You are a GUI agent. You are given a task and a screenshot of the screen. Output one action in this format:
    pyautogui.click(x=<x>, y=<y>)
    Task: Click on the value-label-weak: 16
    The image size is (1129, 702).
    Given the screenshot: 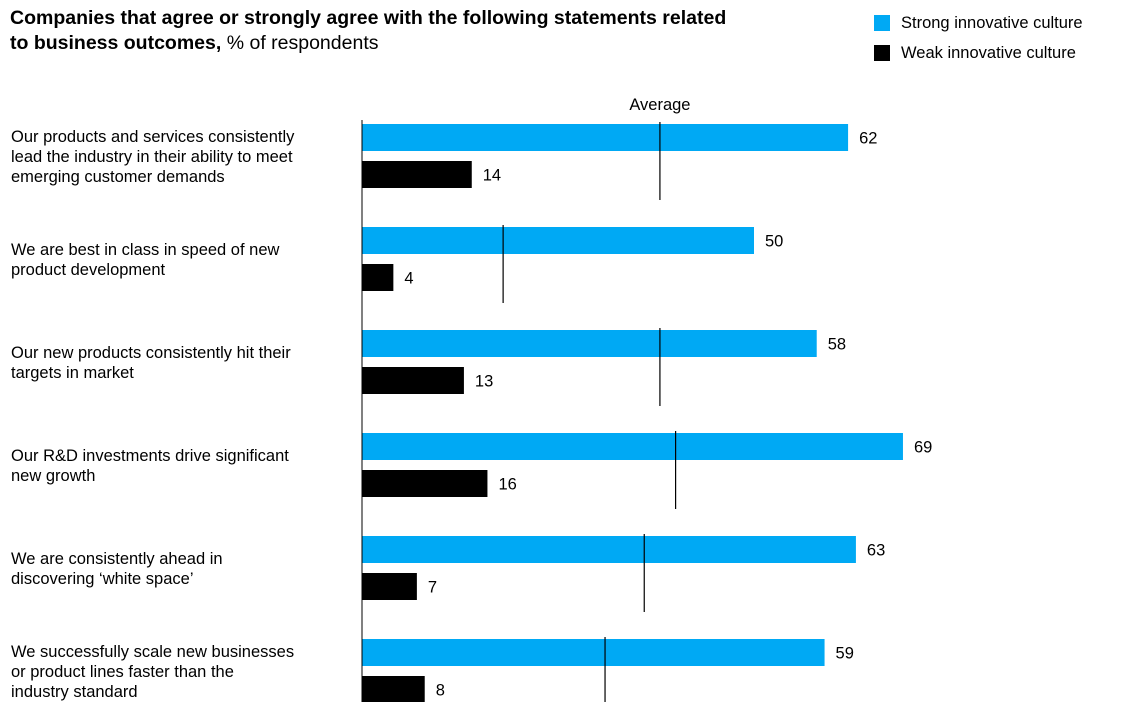 What is the action you would take?
    pyautogui.click(x=507, y=485)
    